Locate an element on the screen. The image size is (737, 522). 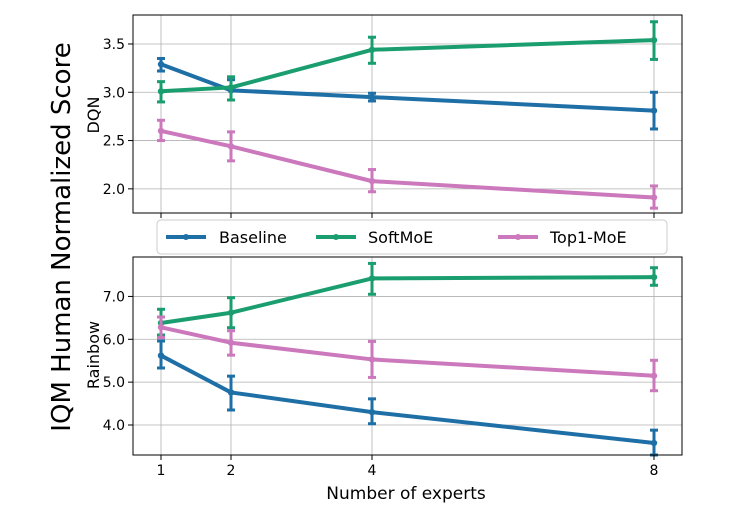
line-rainbow-softmoe is located at coordinates (407, 300).